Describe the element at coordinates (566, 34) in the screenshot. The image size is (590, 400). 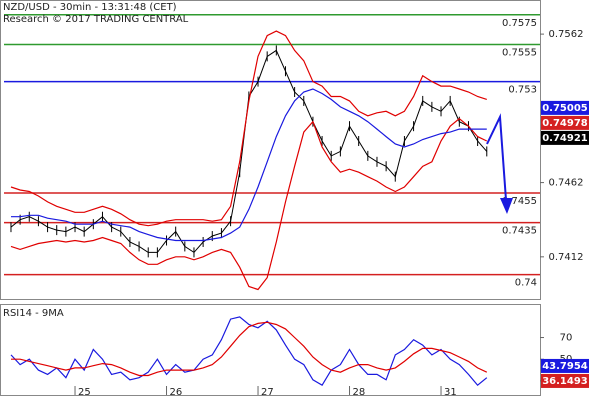
I see `y-tick-label: 0.7562` at that location.